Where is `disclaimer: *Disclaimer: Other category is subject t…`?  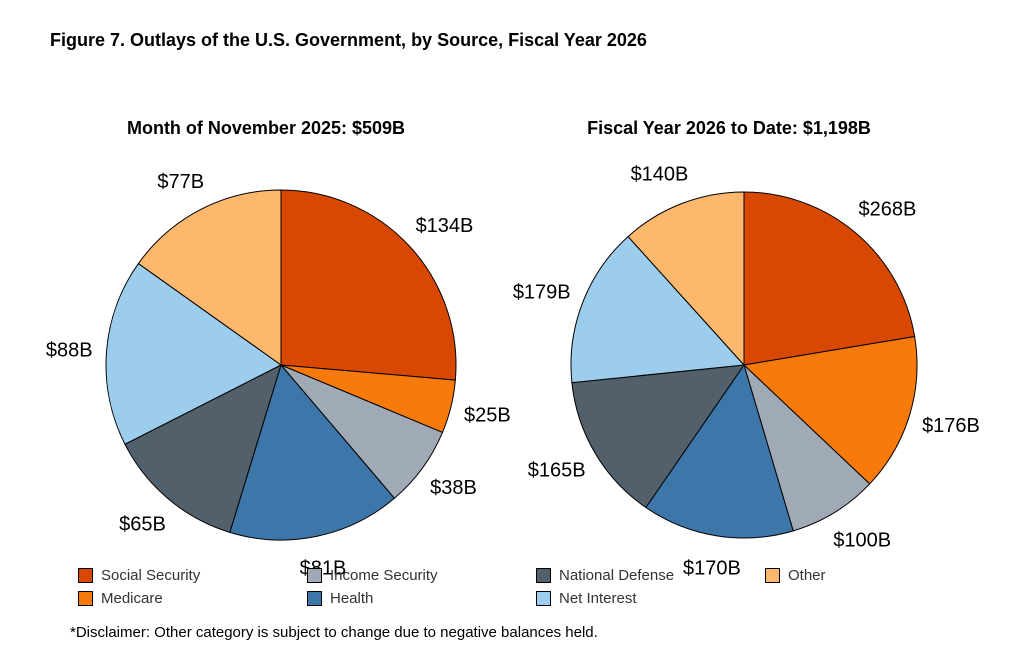
disclaimer: *Disclaimer: Other category is subject t… is located at coordinates (334, 632).